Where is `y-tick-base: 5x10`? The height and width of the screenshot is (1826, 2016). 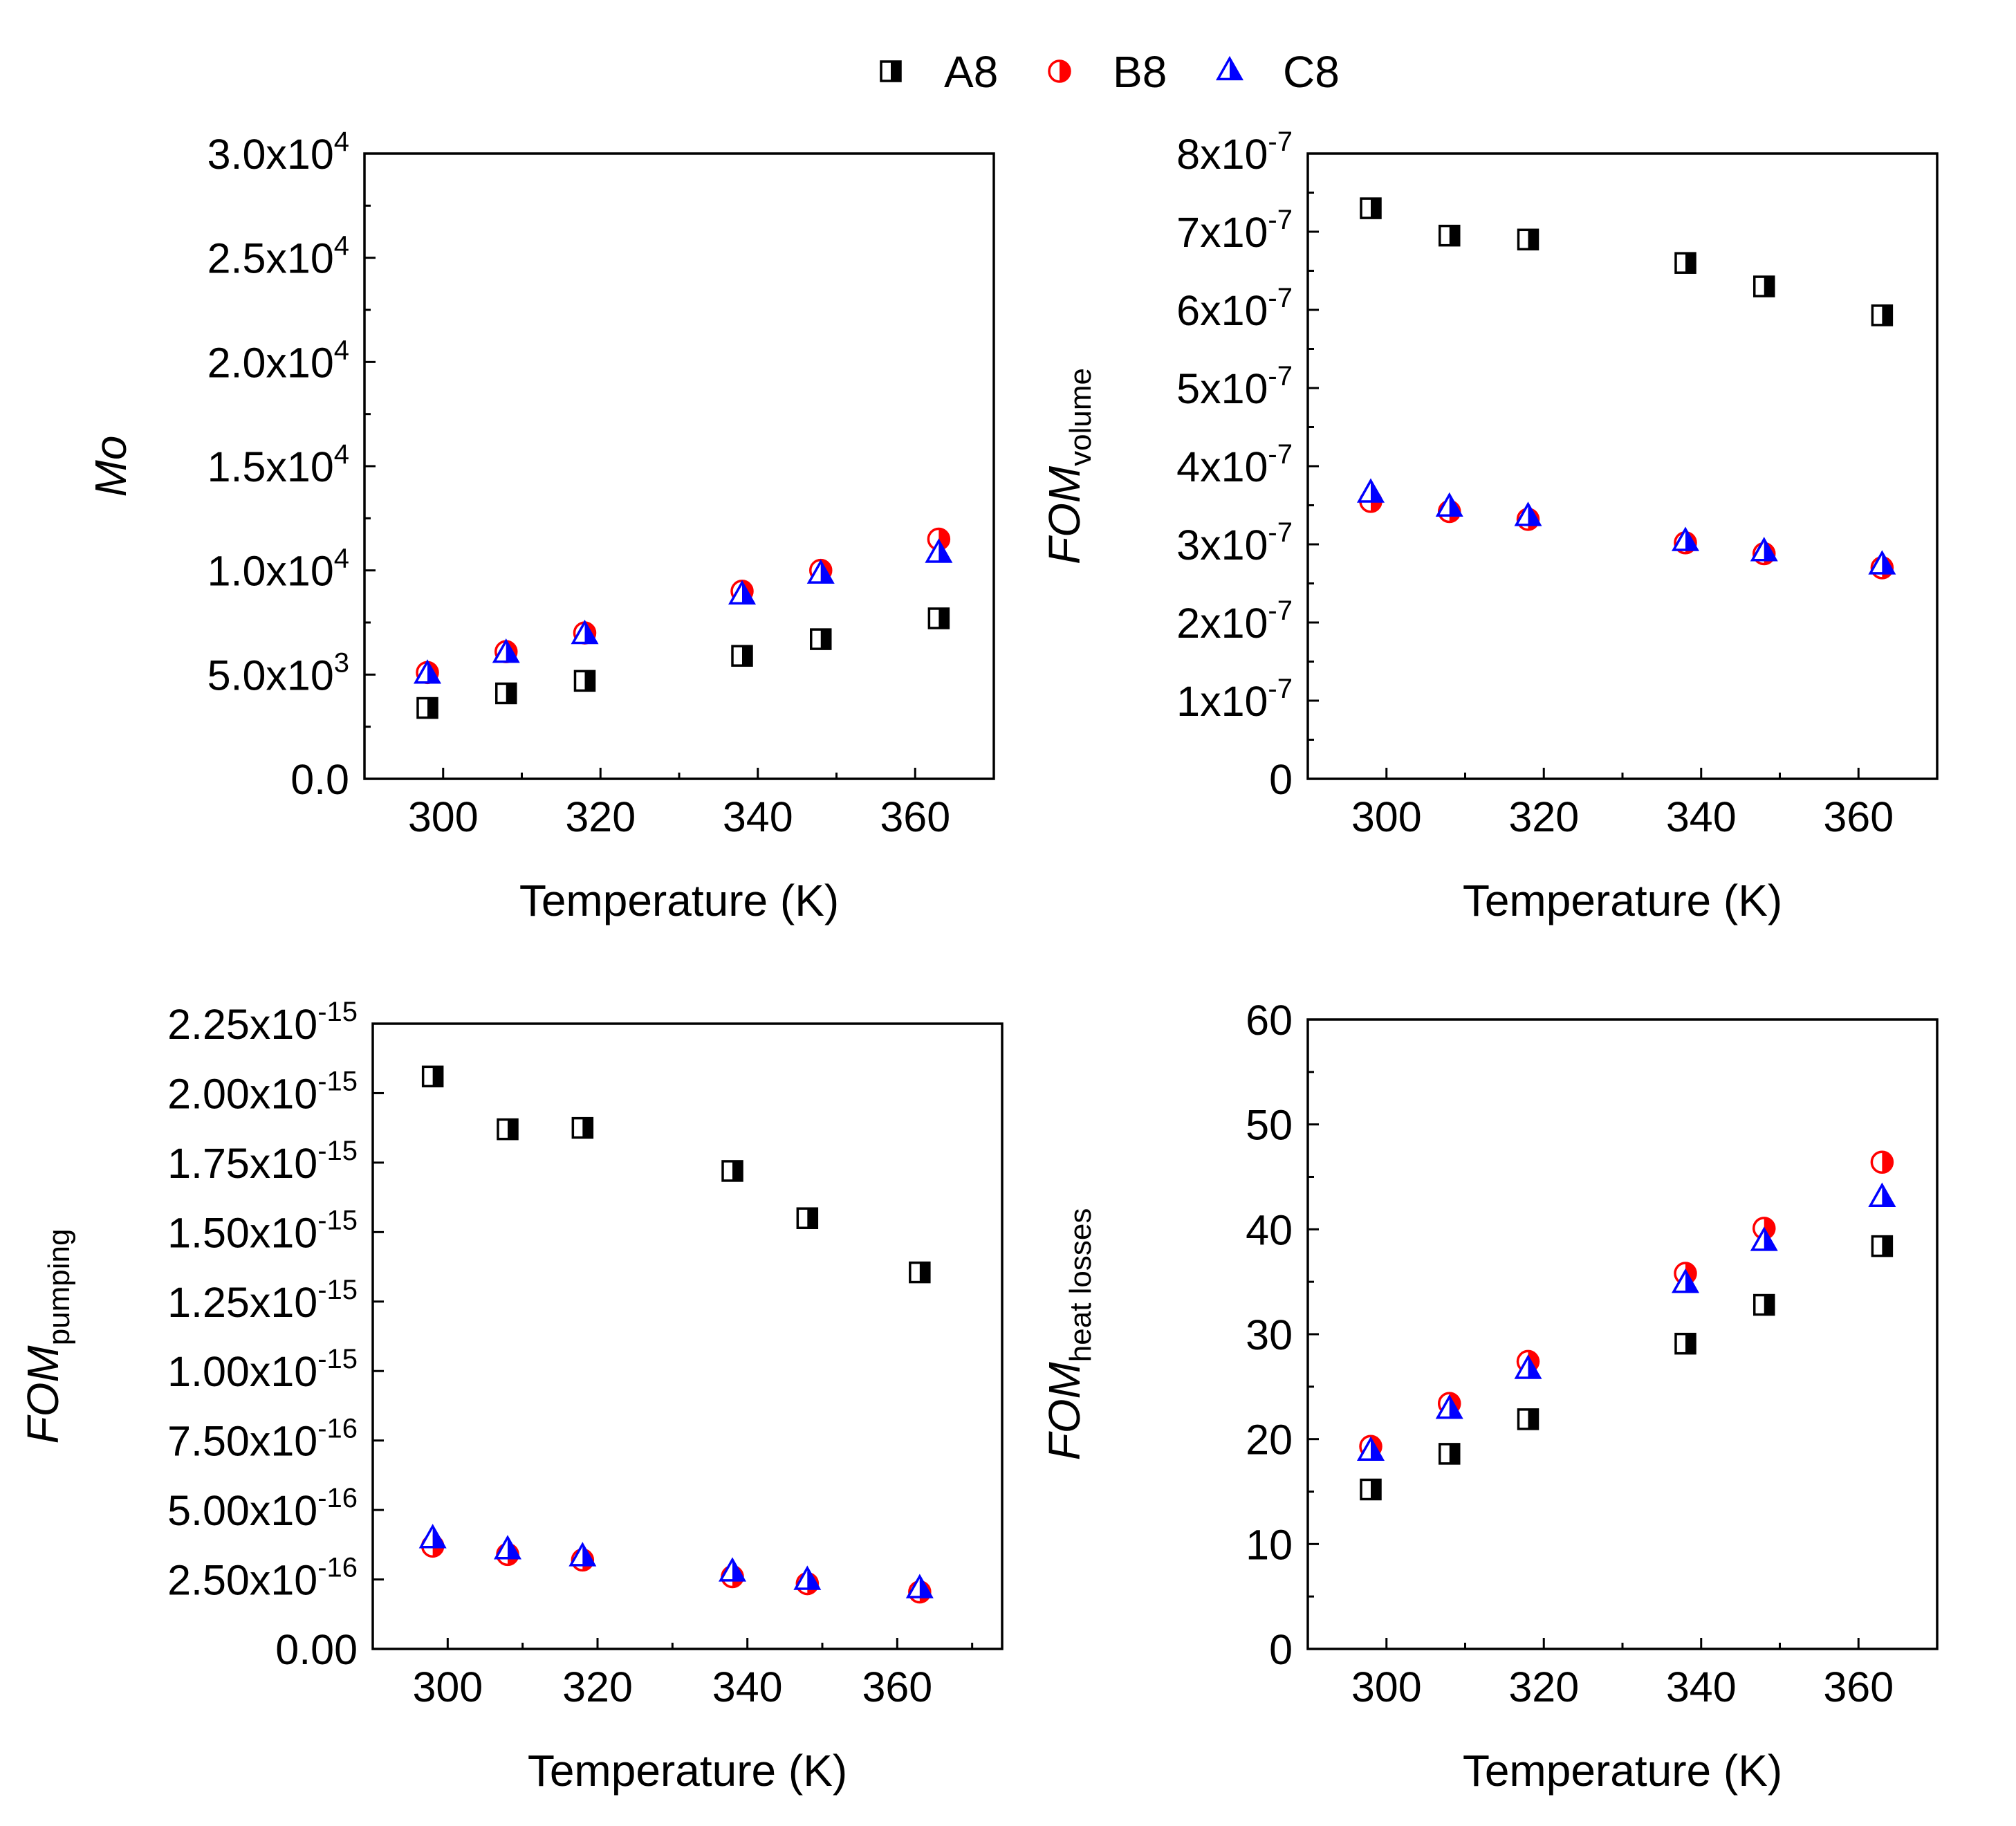
y-tick-base: 5x10 is located at coordinates (1222, 388).